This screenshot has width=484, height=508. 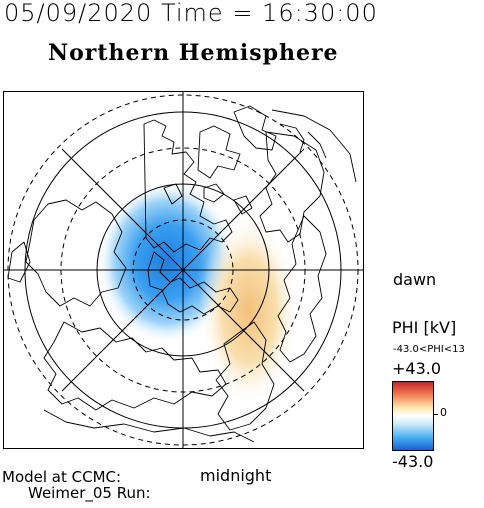 I want to click on header-datetime: 05/09/2020 Time = 16:30:00, so click(x=191, y=13).